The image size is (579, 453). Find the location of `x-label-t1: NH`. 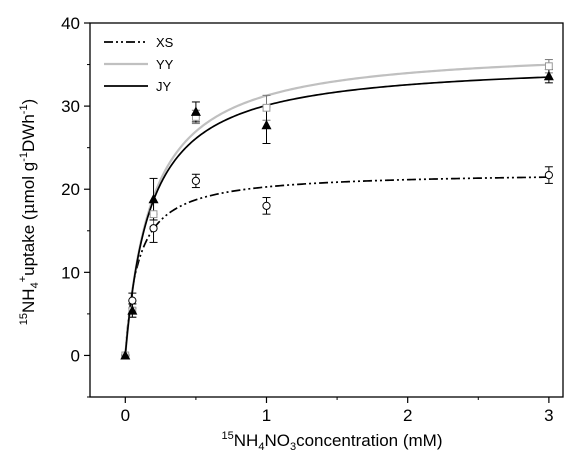

x-label-t1: NH is located at coordinates (246, 440).